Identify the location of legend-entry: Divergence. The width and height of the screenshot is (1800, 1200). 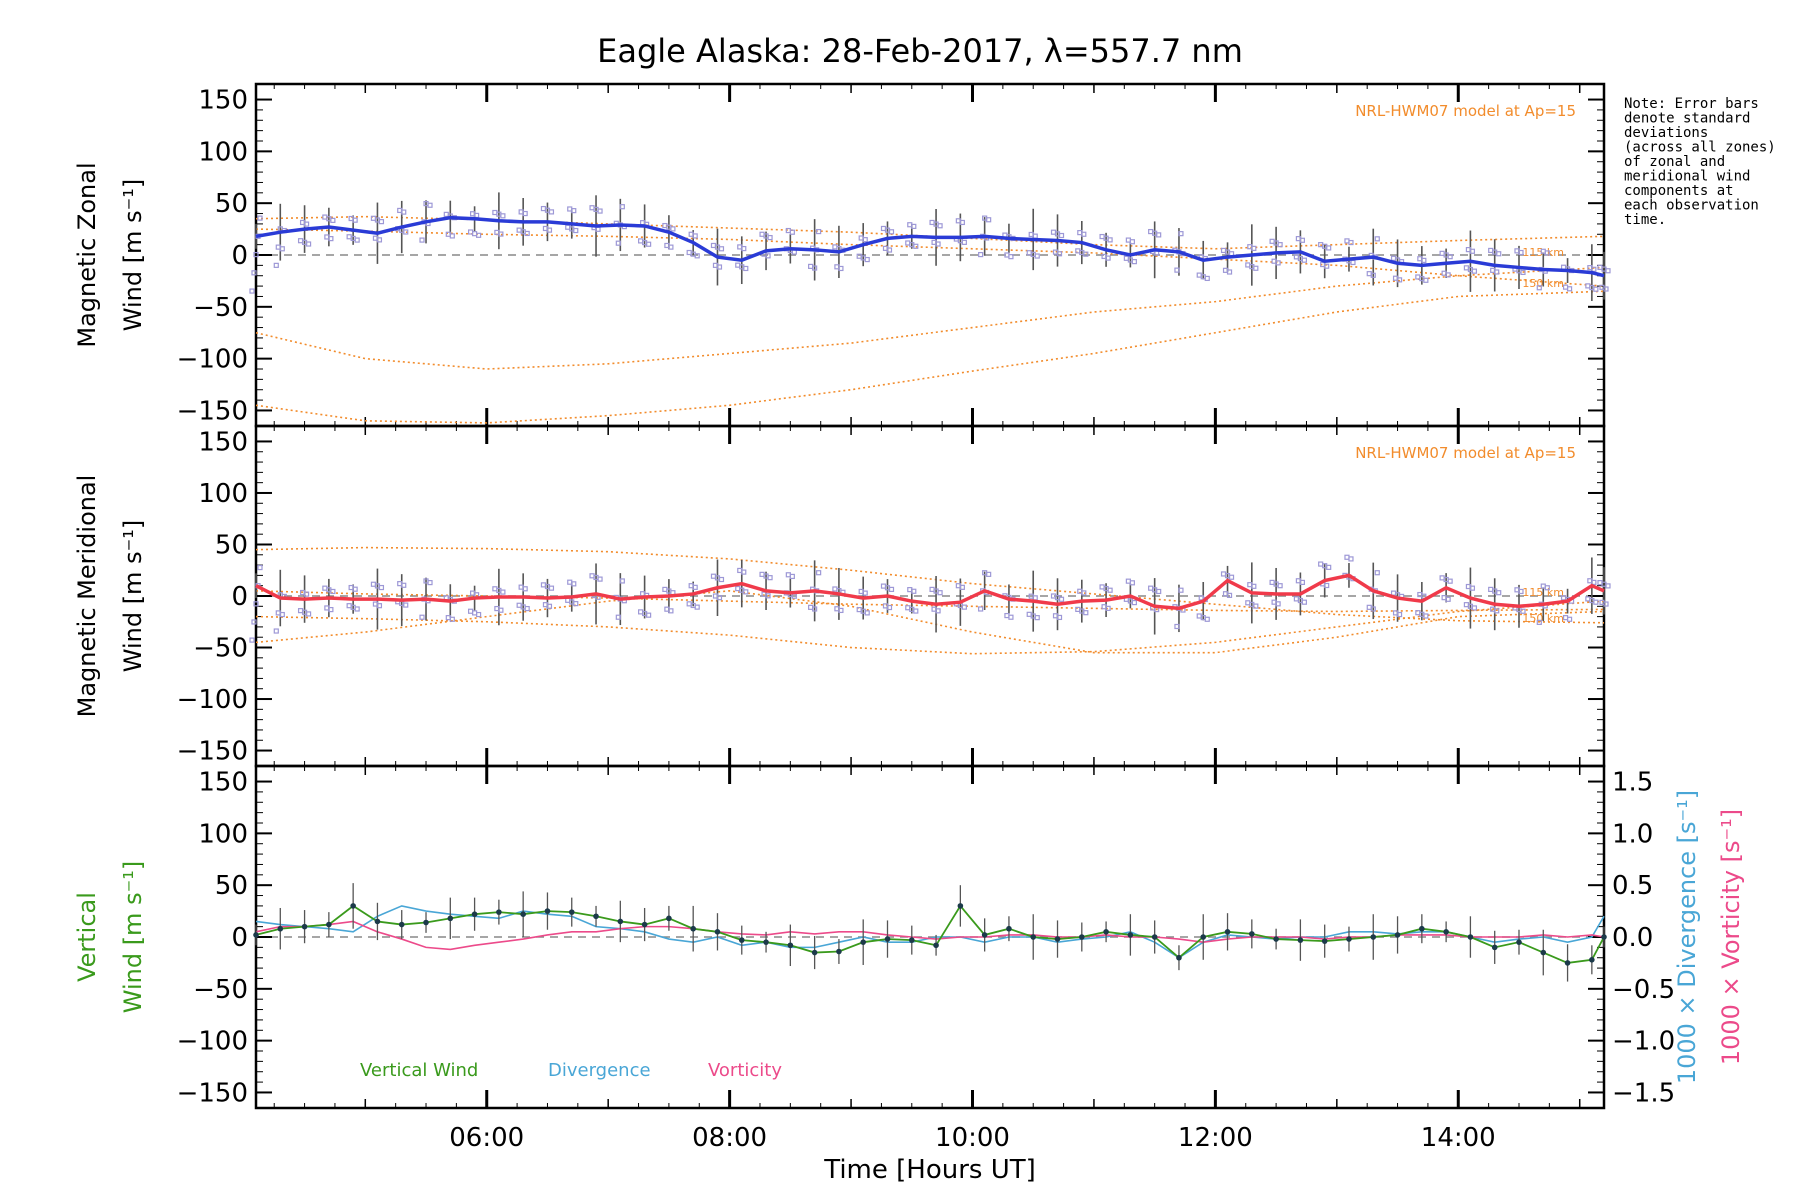
(599, 1070).